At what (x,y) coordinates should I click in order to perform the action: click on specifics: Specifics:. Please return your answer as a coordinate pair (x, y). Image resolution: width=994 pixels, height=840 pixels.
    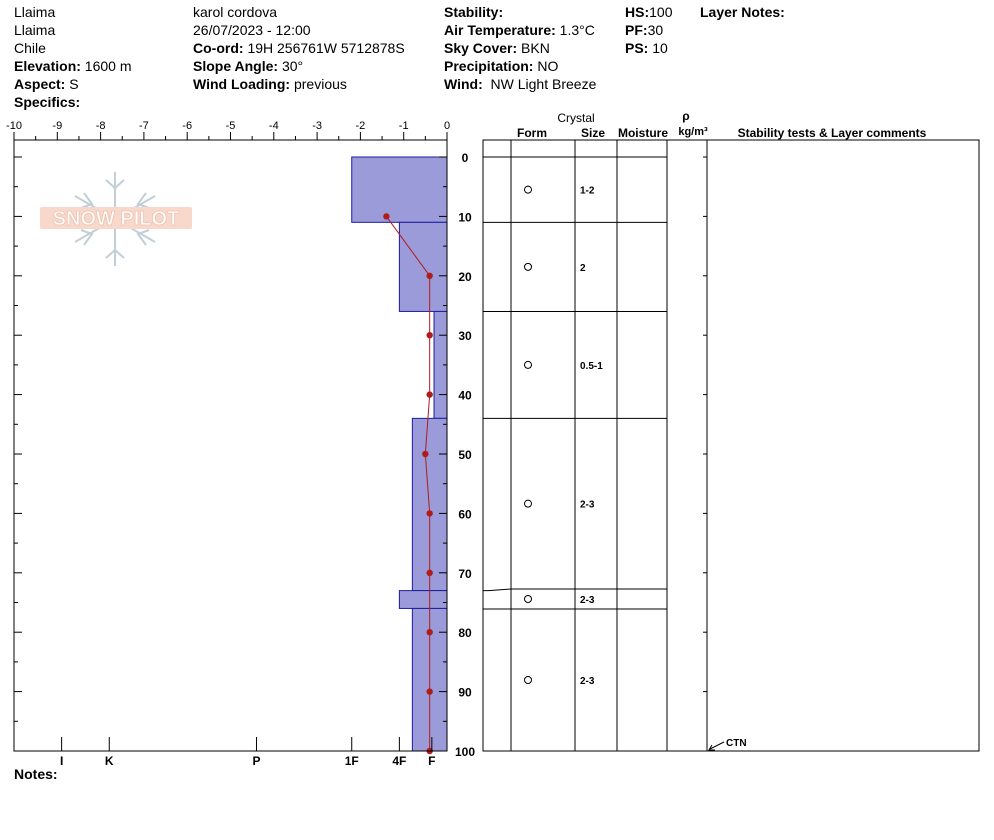
    Looking at the image, I should click on (47, 102).